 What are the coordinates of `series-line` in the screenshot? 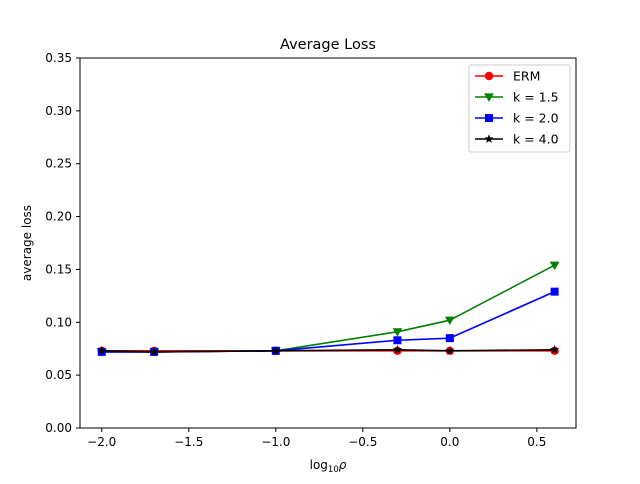 It's located at (328, 350).